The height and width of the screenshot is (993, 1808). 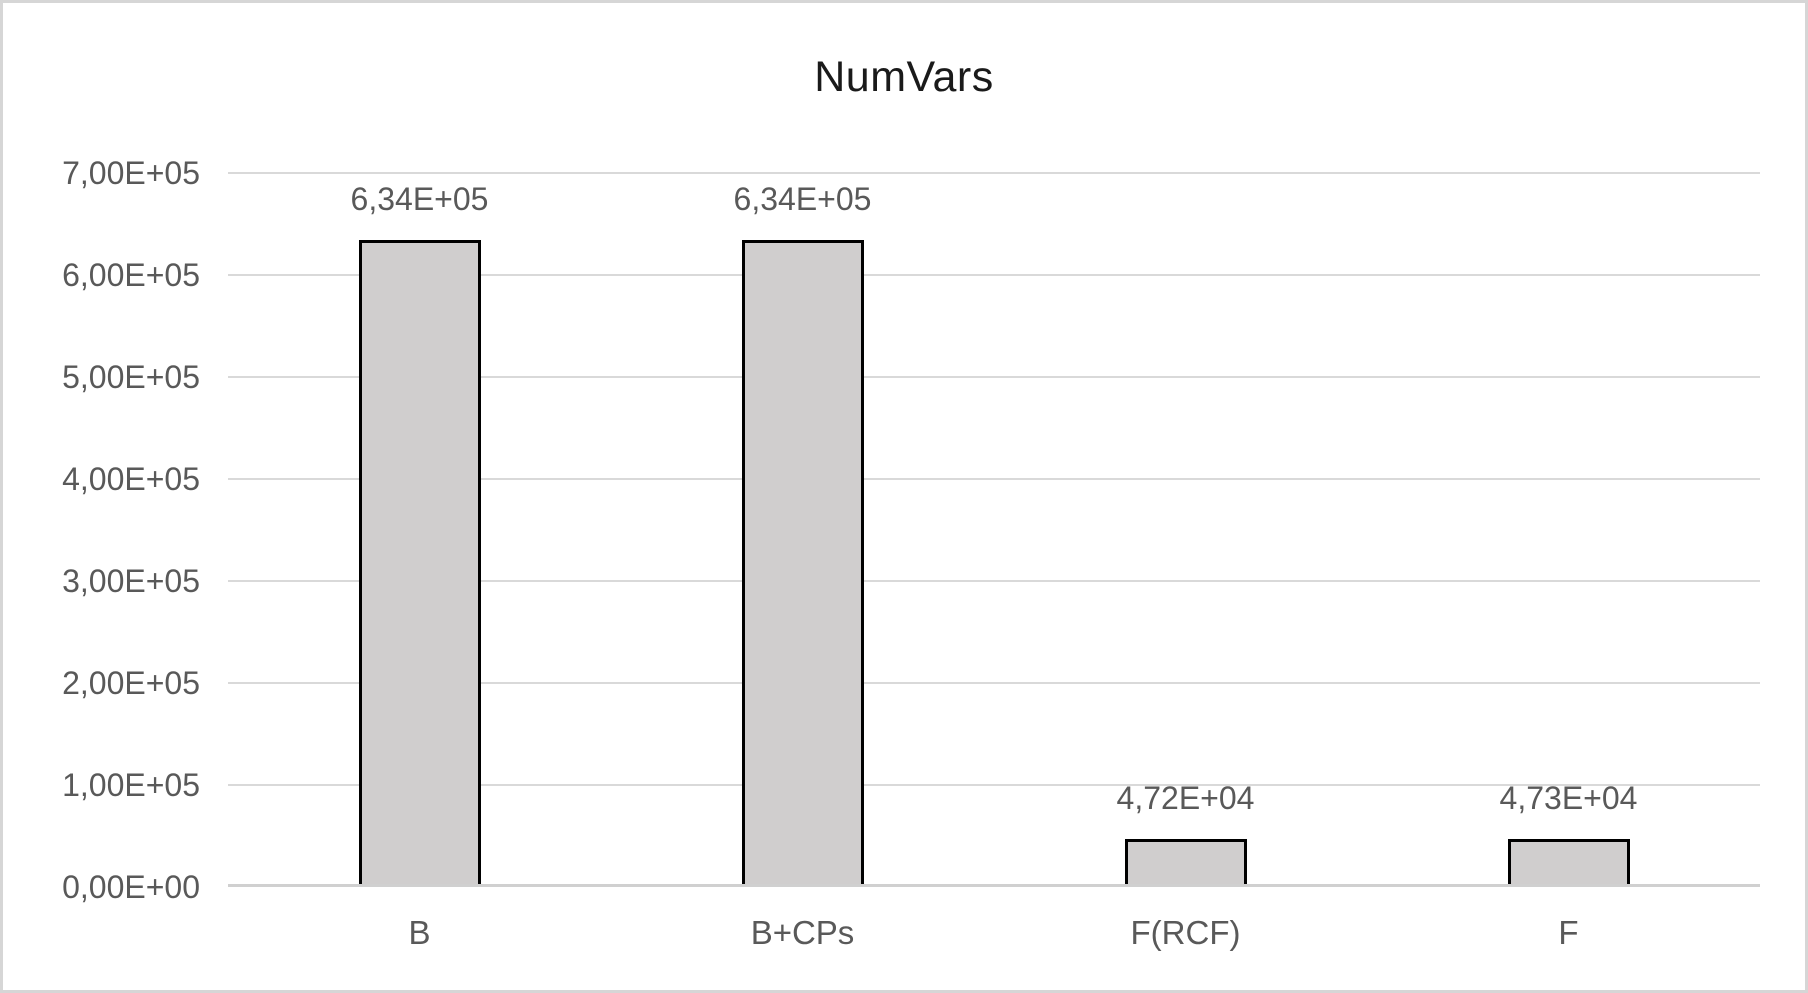 What do you see at coordinates (131, 173) in the screenshot?
I see `y-tick-label: 7,00E+05` at bounding box center [131, 173].